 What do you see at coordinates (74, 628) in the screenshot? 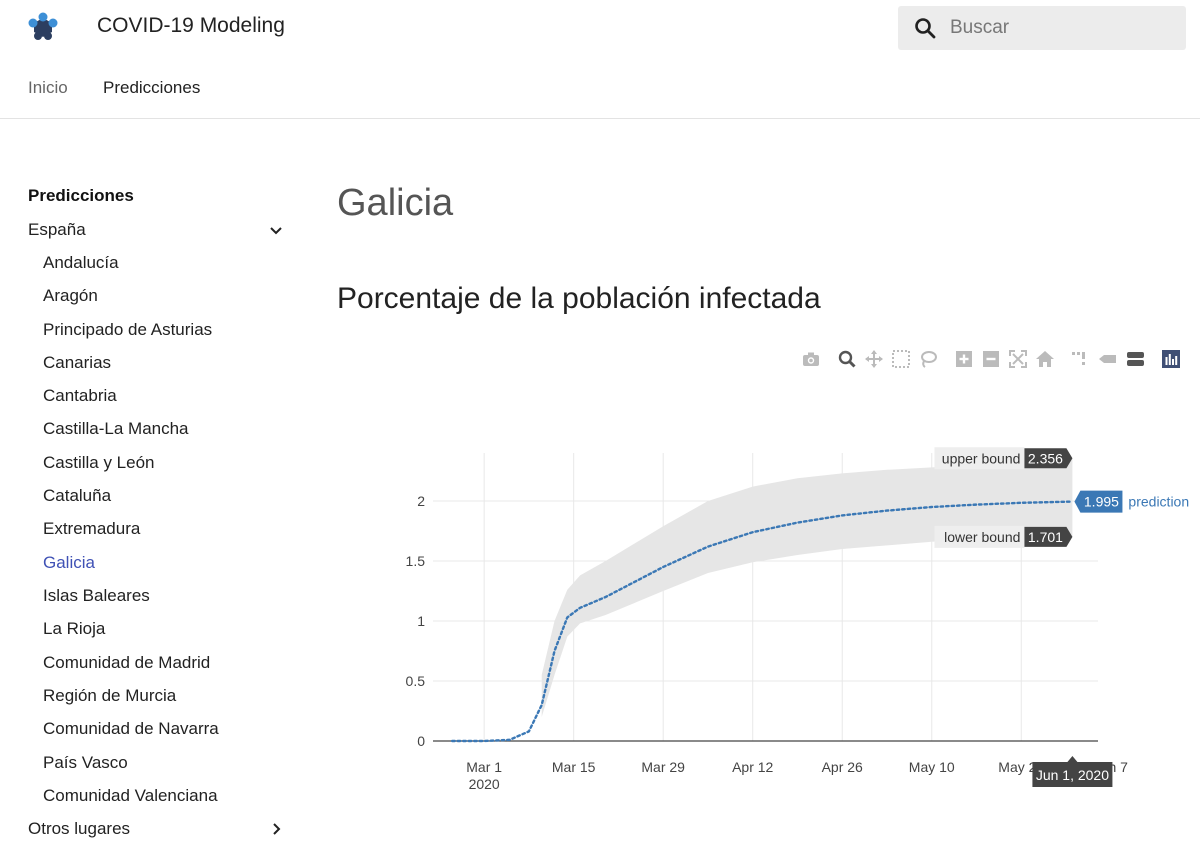
I see `sidebar-item-la-rioja: La Rioja` at bounding box center [74, 628].